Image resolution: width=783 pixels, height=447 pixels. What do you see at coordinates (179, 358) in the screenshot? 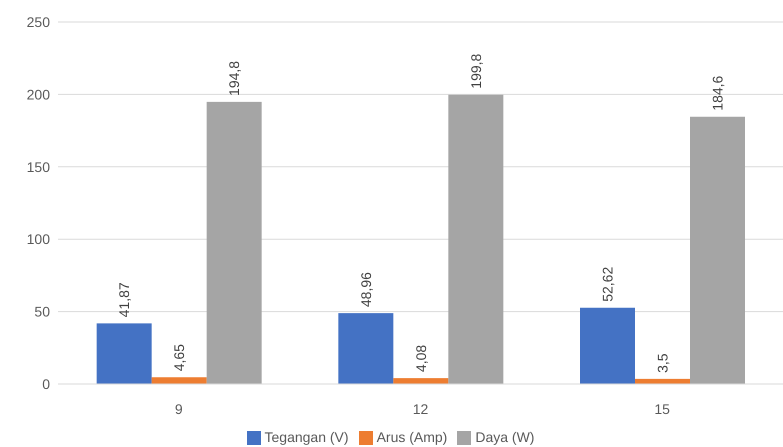
I see `data-label: 4,65` at bounding box center [179, 358].